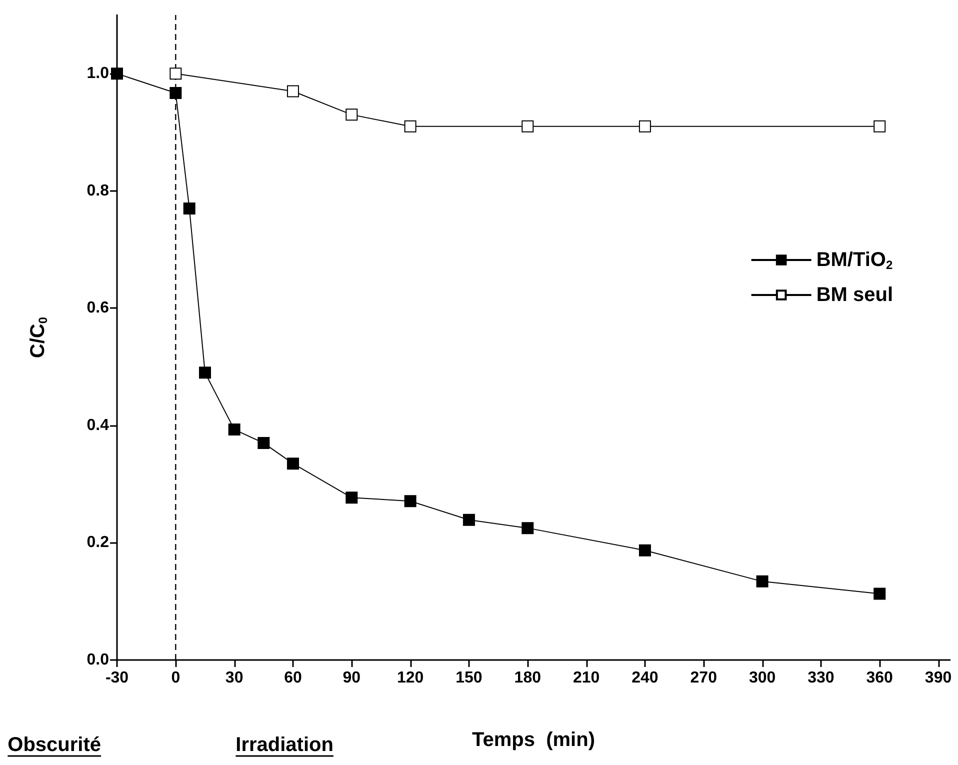 The image size is (958, 765). I want to click on x-tick-label: 150, so click(469, 678).